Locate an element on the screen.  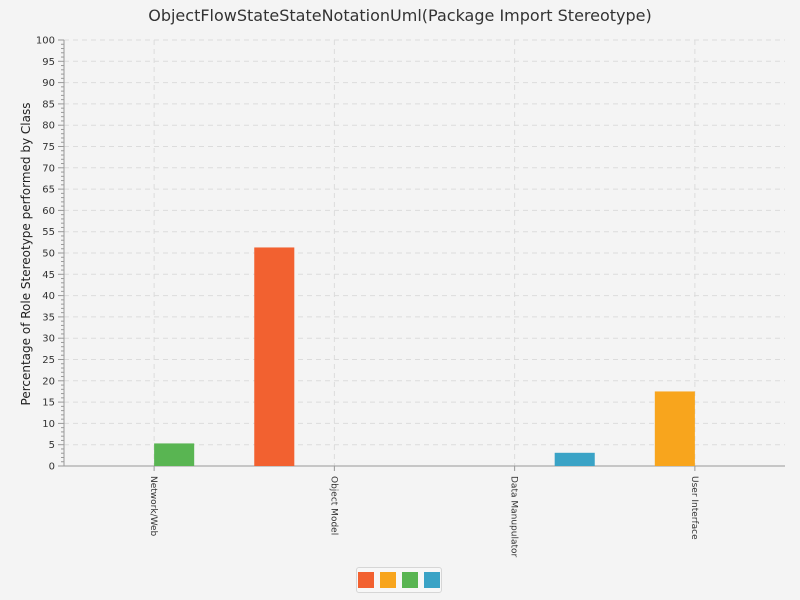
y-tick-label: 85 is located at coordinates (48, 104).